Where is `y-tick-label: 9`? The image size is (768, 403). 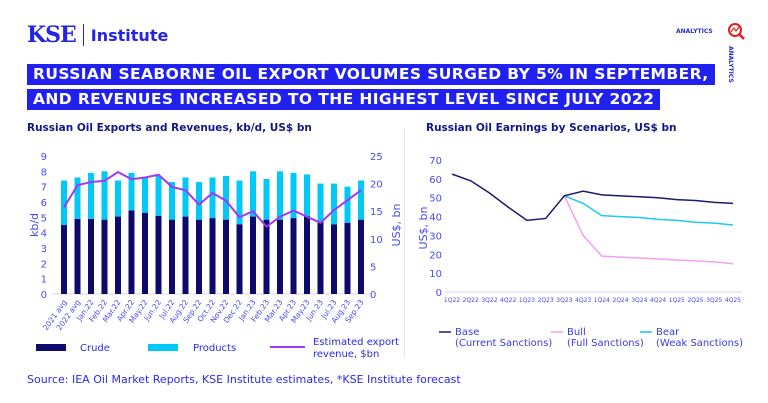 y-tick-label: 9 is located at coordinates (44, 157).